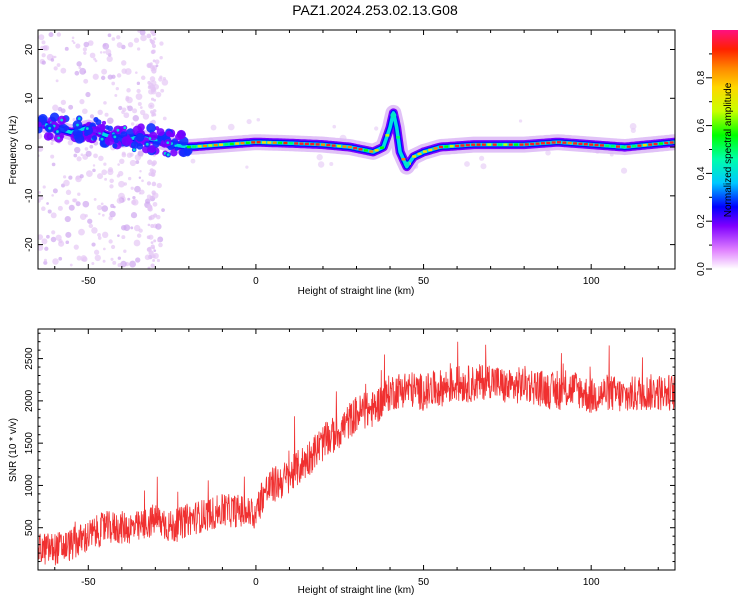  What do you see at coordinates (256, 582) in the screenshot?
I see `snr-x-tick-label: 0` at bounding box center [256, 582].